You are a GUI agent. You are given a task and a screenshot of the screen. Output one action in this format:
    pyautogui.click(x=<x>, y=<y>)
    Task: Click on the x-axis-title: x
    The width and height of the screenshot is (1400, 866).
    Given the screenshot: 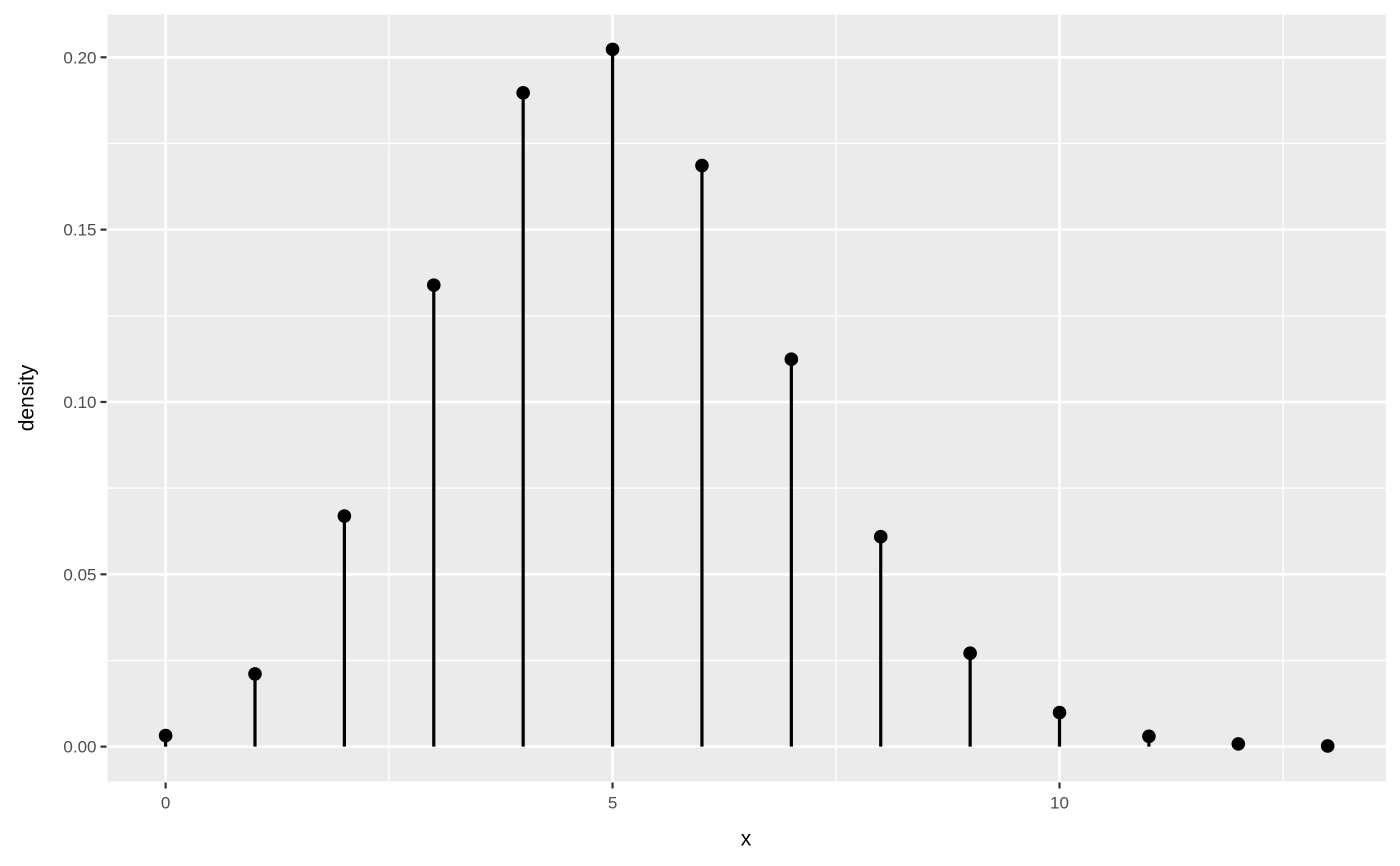 What is the action you would take?
    pyautogui.click(x=746, y=839)
    